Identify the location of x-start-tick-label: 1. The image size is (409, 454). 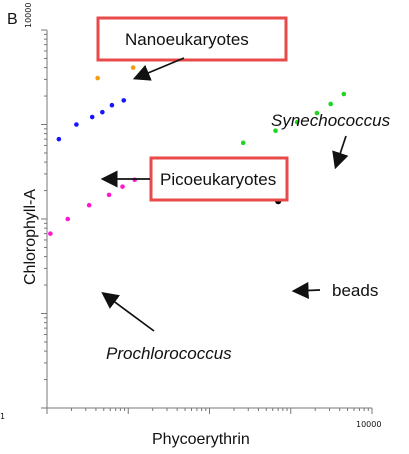
(2, 416).